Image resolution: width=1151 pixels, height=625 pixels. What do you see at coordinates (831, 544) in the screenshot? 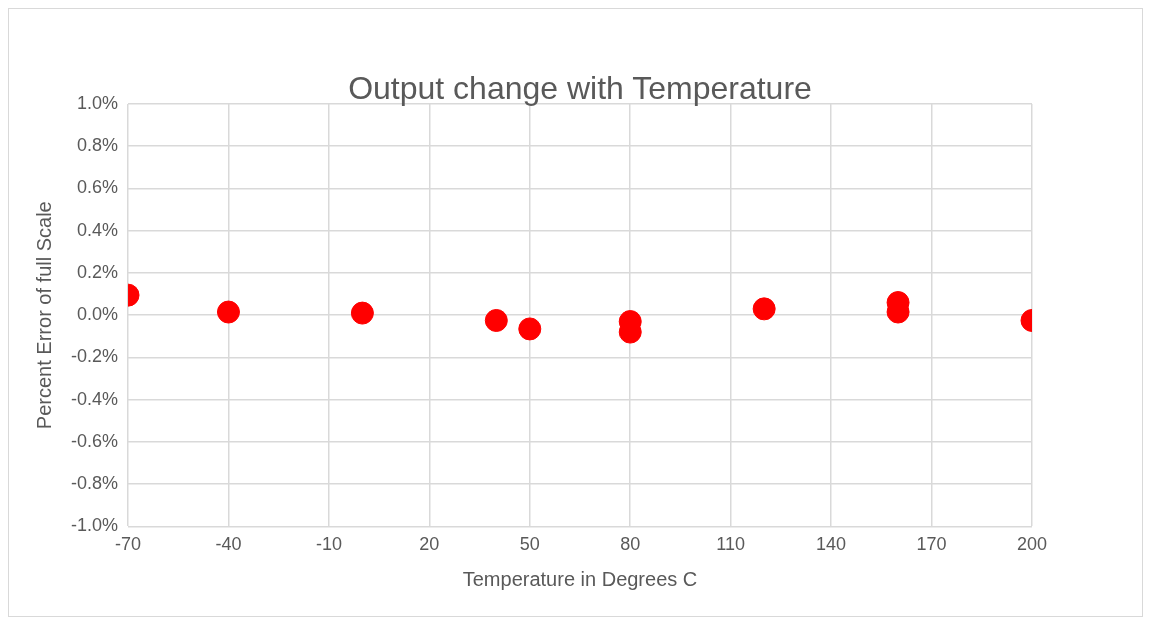
I see `x-tick-label: 140` at bounding box center [831, 544].